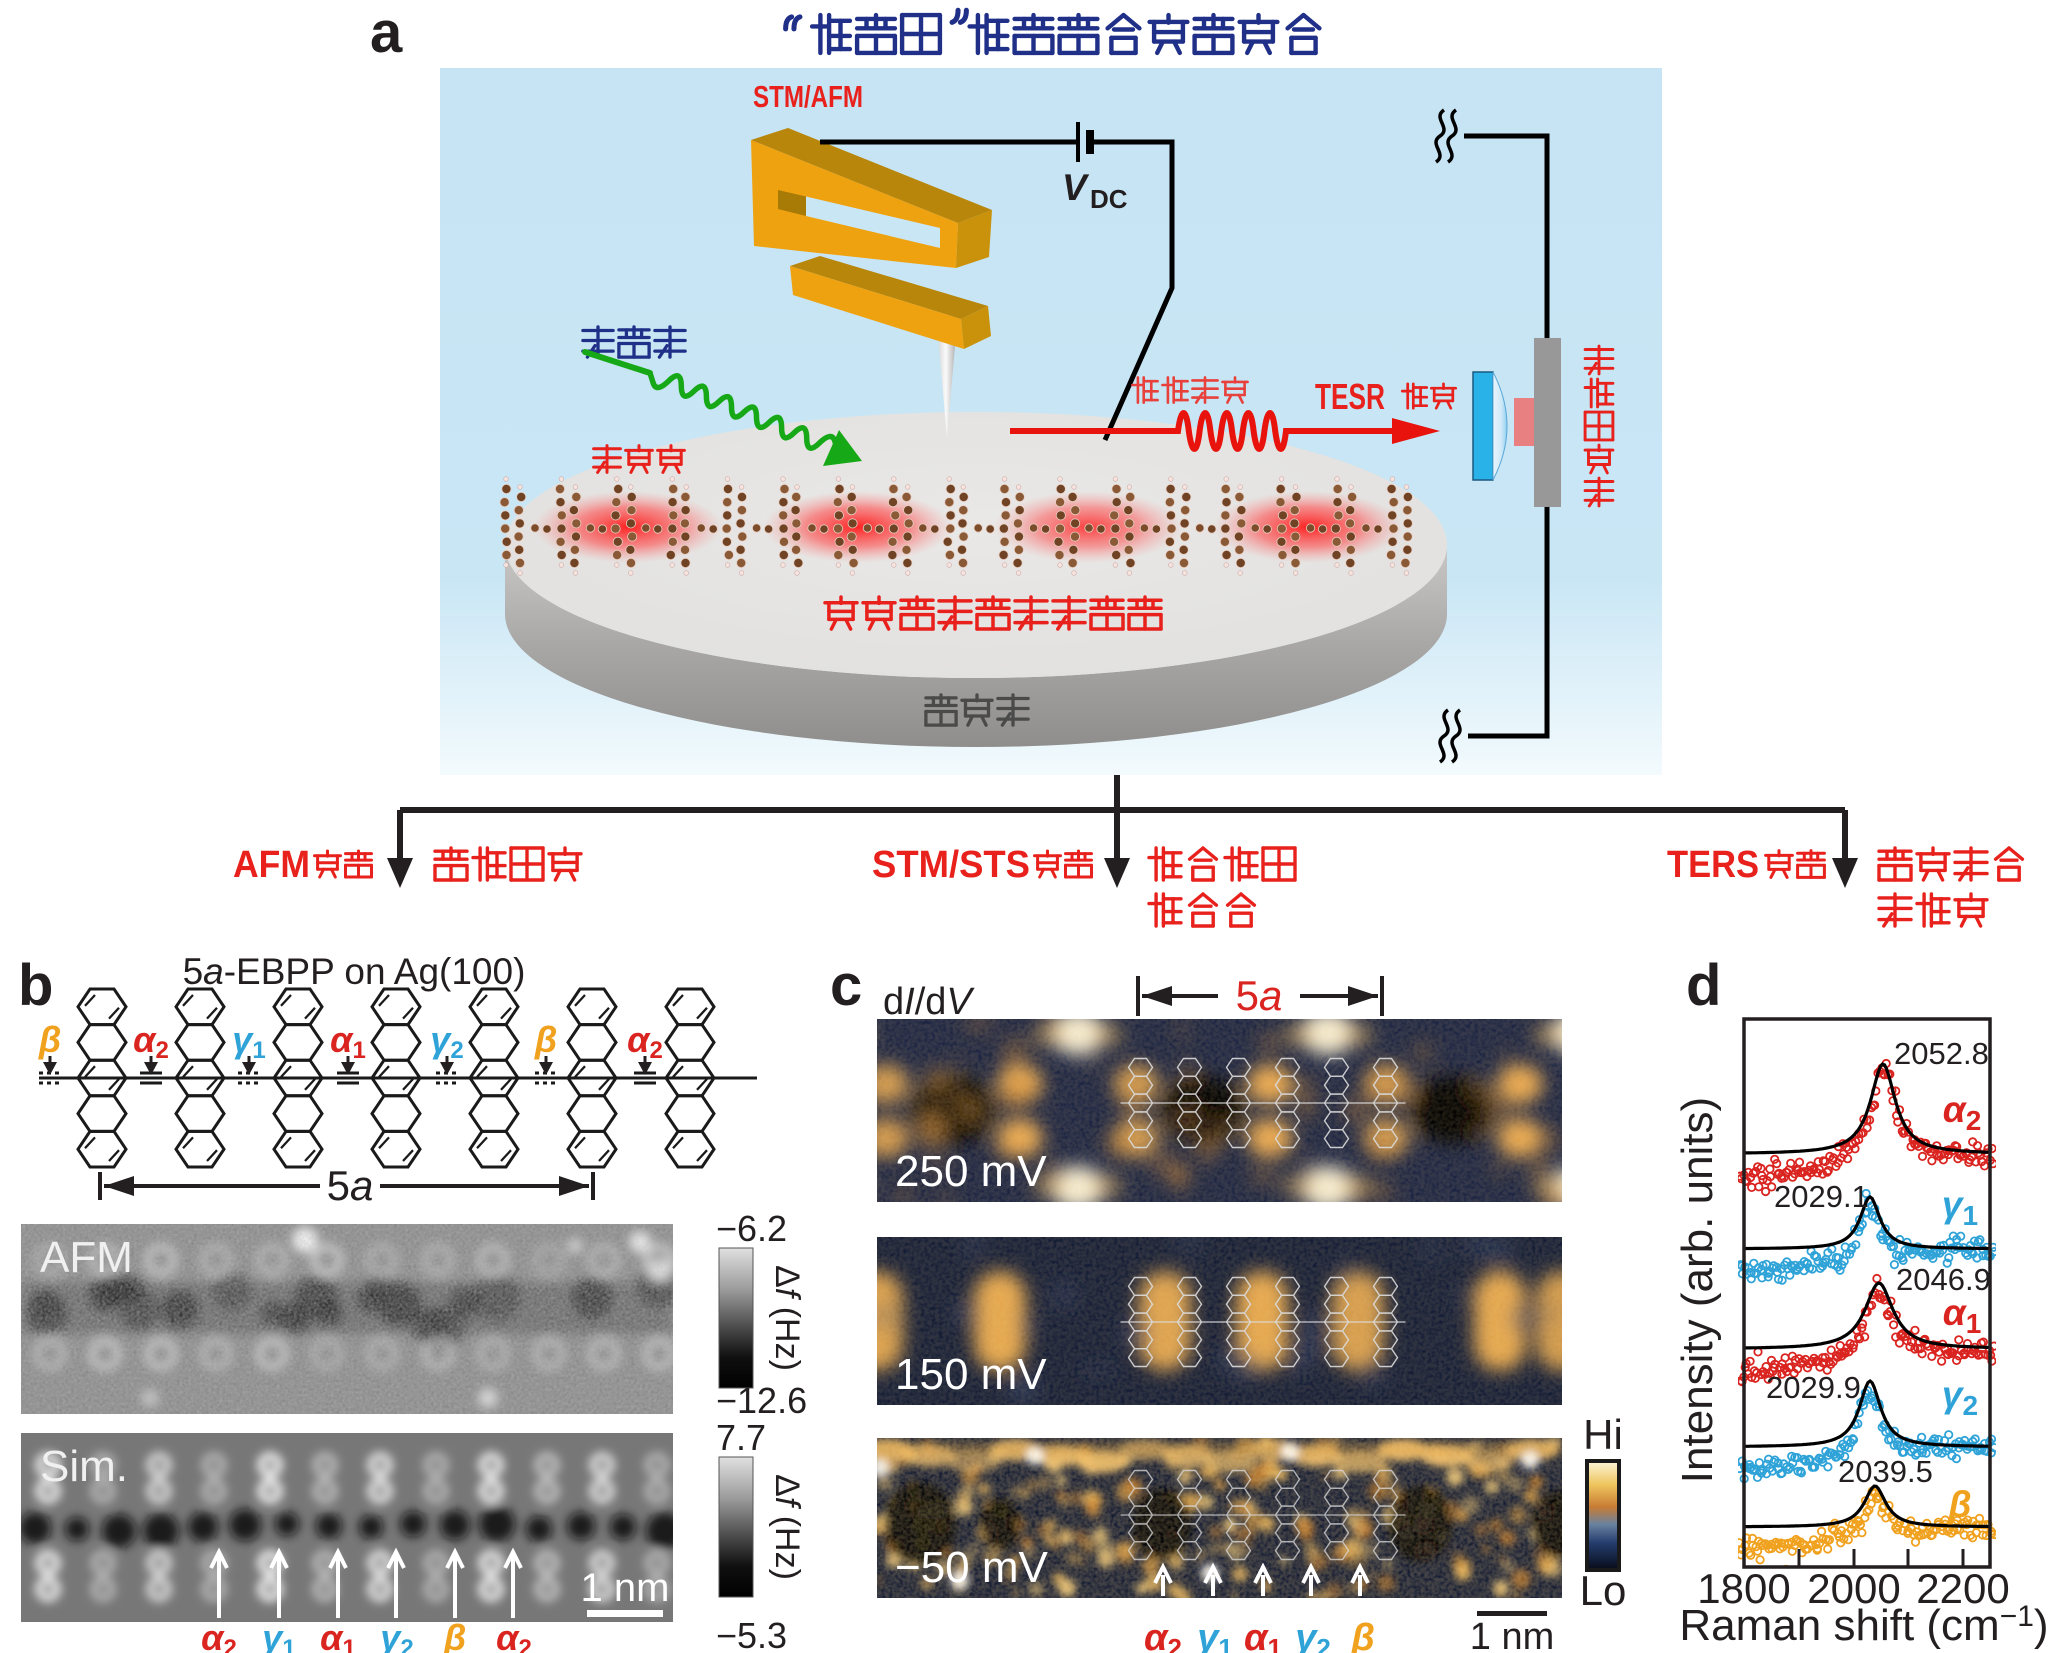 This screenshot has width=2048, height=1653. I want to click on svg-text: 150 mV, so click(971, 1374).